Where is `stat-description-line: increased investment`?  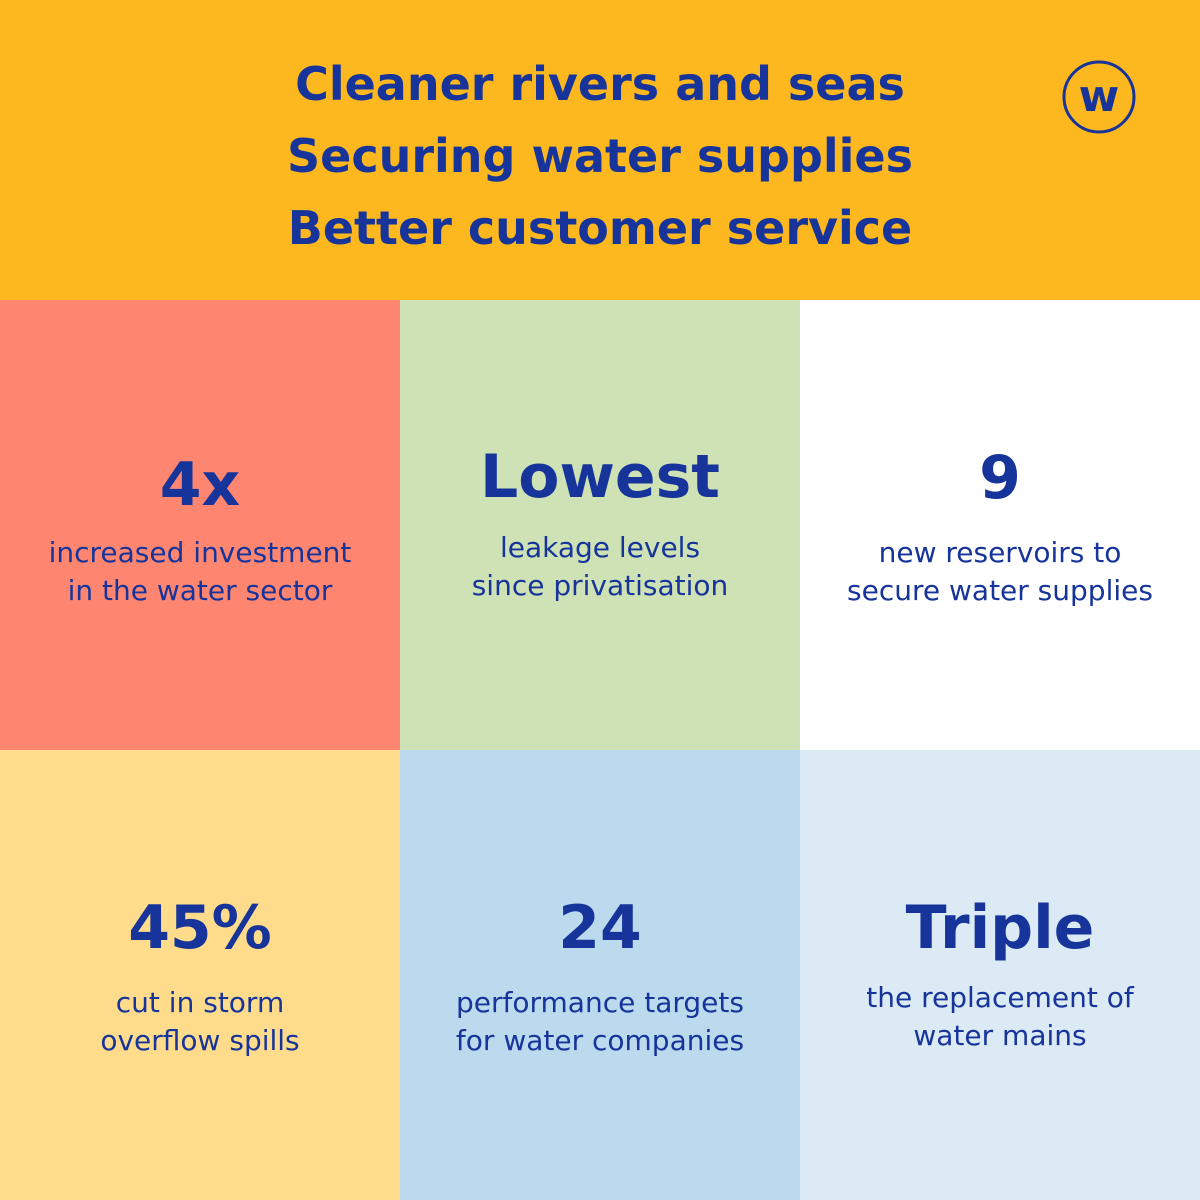 stat-description-line: increased investment is located at coordinates (200, 552).